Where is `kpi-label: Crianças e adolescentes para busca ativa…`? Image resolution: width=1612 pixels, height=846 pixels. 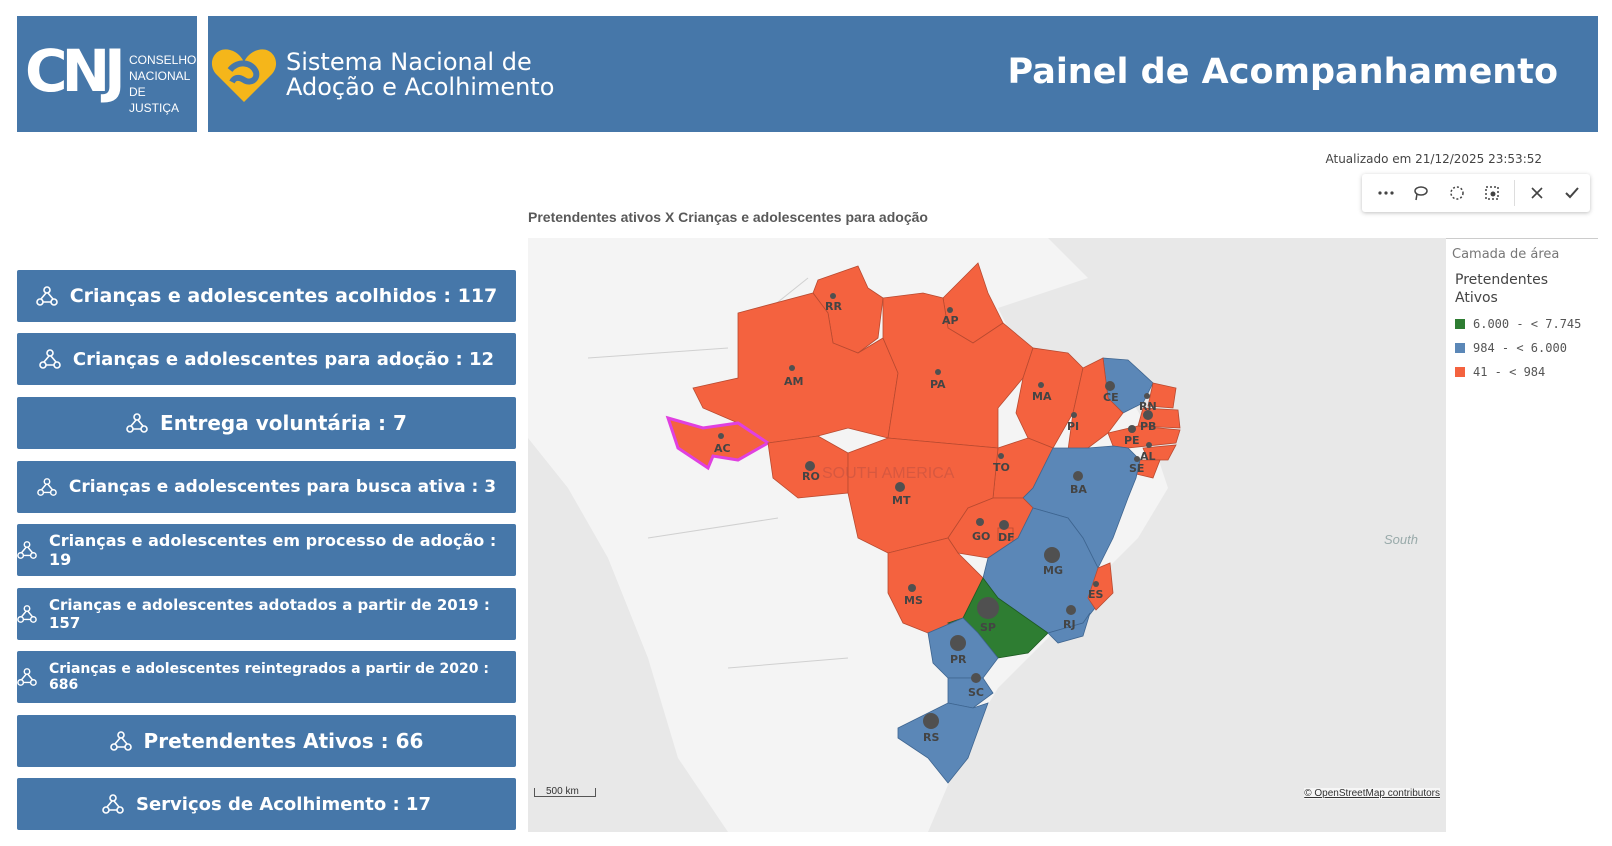 kpi-label: Crianças e adolescentes para busca ativa… is located at coordinates (282, 487).